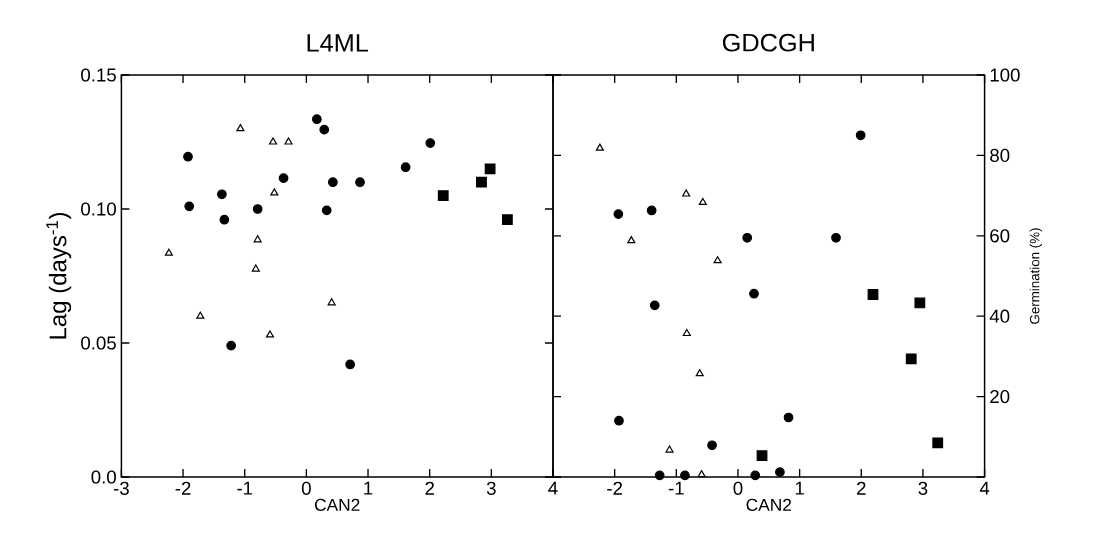  I want to click on y2-tick-label: 100, so click(1005, 75).